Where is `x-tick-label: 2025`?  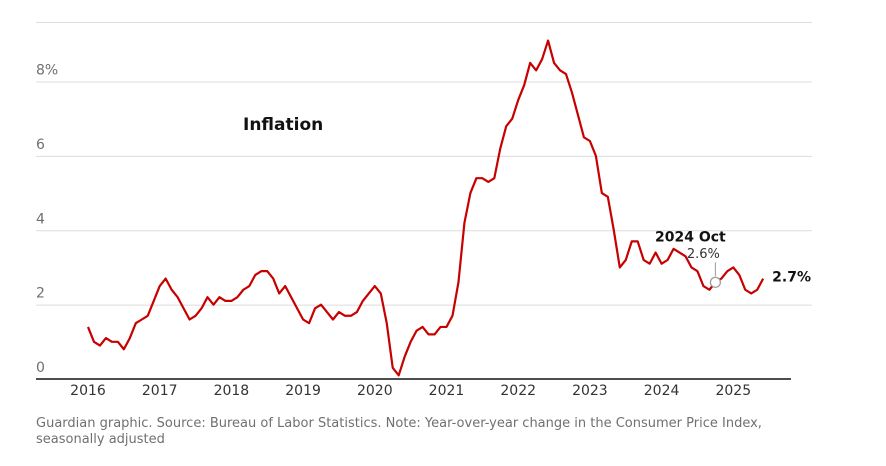
x-tick-label: 2025 is located at coordinates (733, 391).